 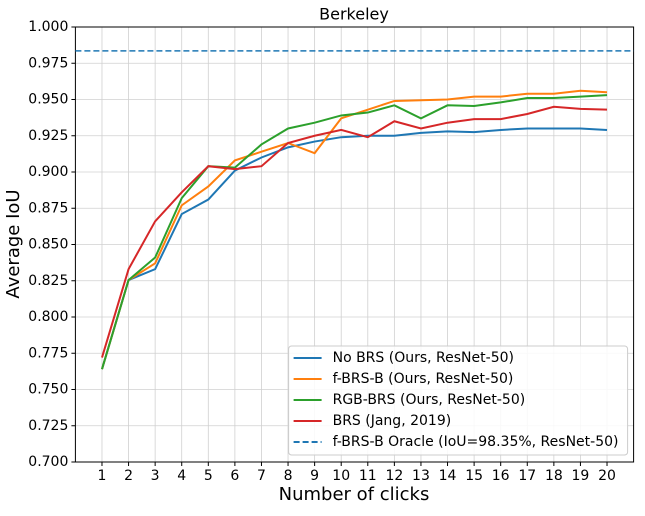 What do you see at coordinates (48, 353) in the screenshot?
I see `y-tick-label: 0.775` at bounding box center [48, 353].